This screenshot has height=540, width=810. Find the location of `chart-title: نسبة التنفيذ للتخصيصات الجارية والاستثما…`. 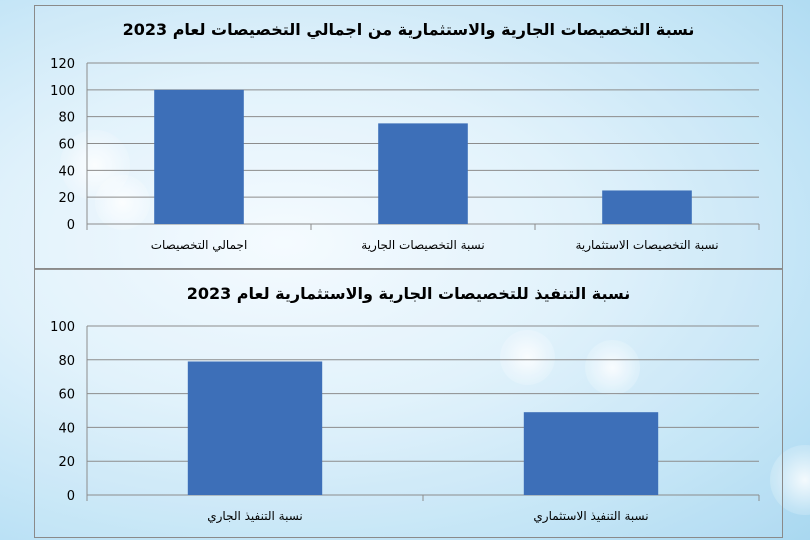

chart-title: نسبة التنفيذ للتخصيصات الجارية والاستثما… is located at coordinates (408, 293).